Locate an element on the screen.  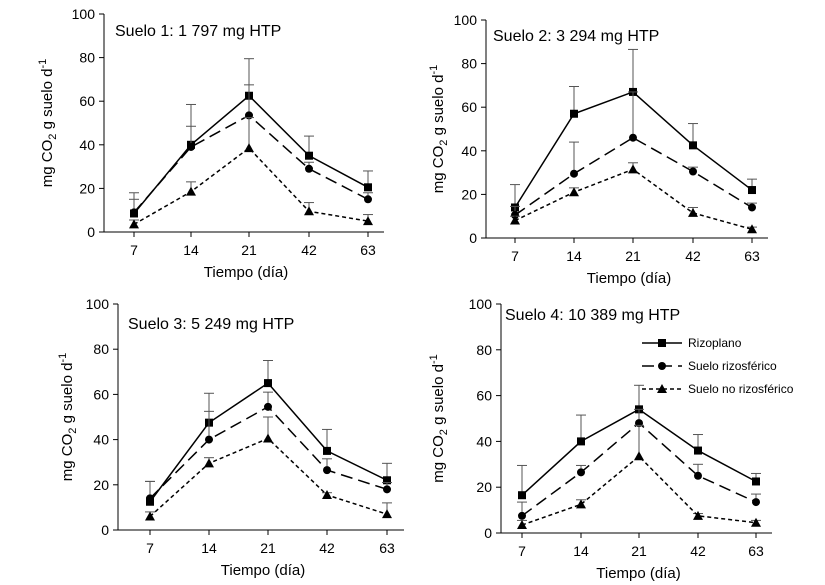
series-square is located at coordinates (251, 138).